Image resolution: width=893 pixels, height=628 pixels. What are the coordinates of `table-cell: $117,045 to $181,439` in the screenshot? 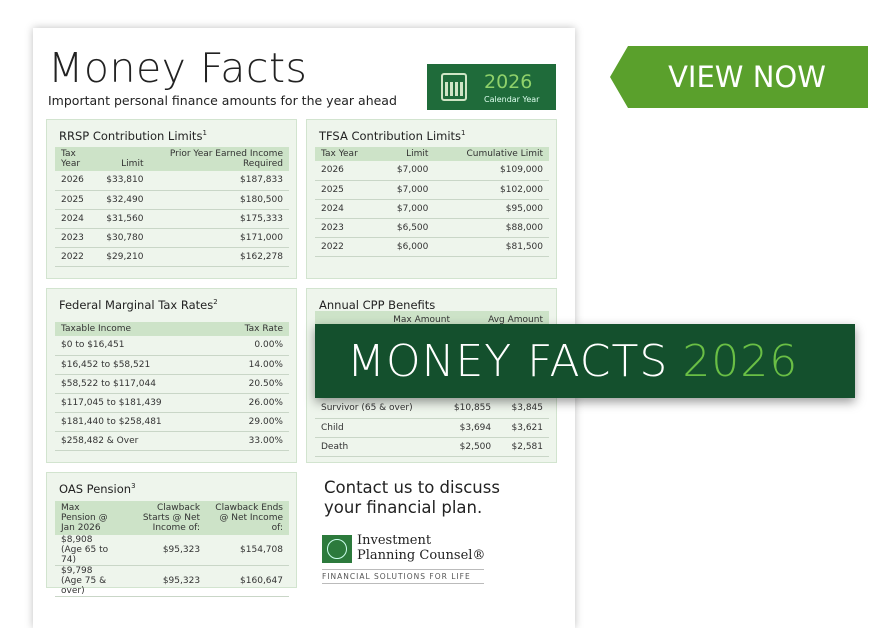 It's located at (136, 403).